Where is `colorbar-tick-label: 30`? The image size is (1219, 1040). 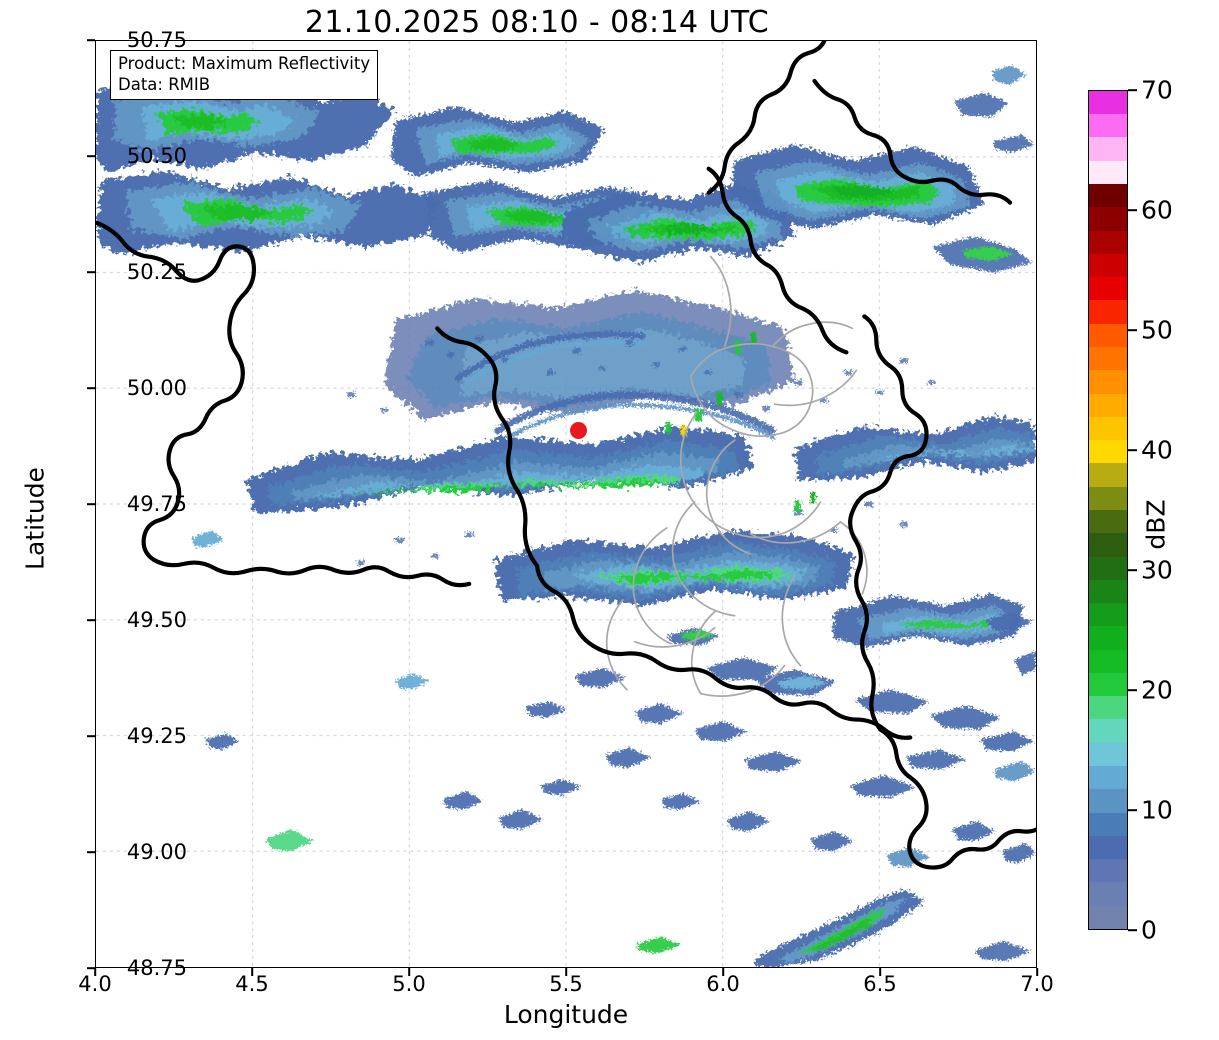
colorbar-tick-label: 30 is located at coordinates (1157, 570).